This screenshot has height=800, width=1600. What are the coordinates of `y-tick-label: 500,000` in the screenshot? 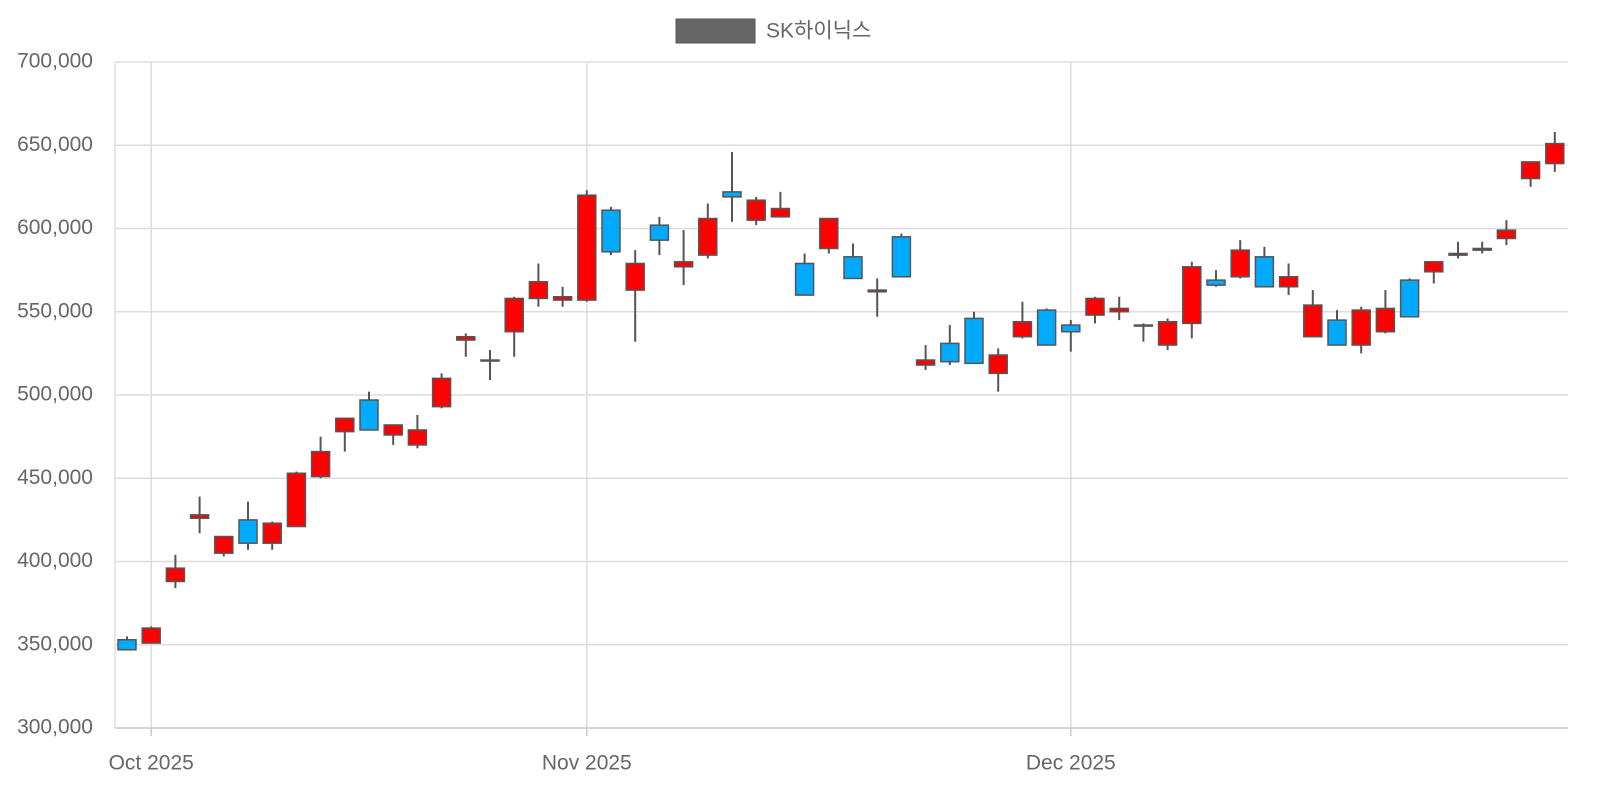 It's located at (55, 394).